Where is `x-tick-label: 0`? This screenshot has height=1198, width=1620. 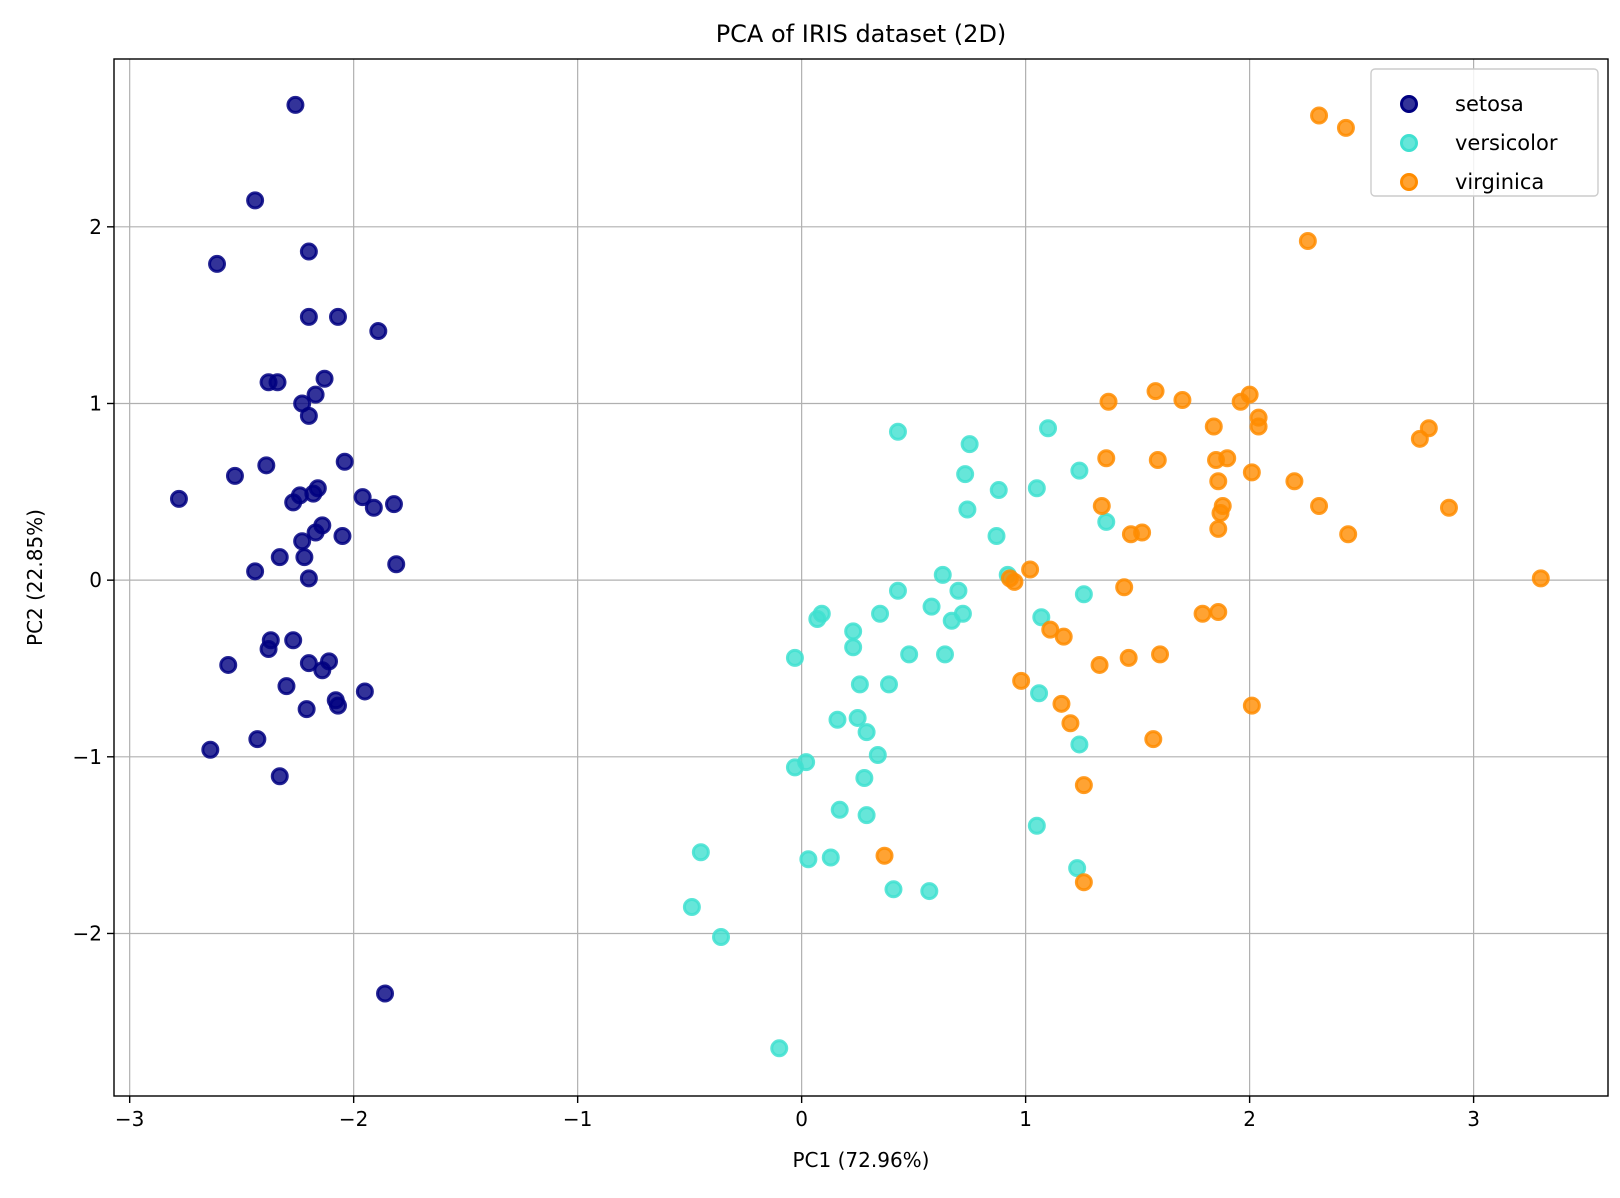
x-tick-label: 0 is located at coordinates (801, 1119).